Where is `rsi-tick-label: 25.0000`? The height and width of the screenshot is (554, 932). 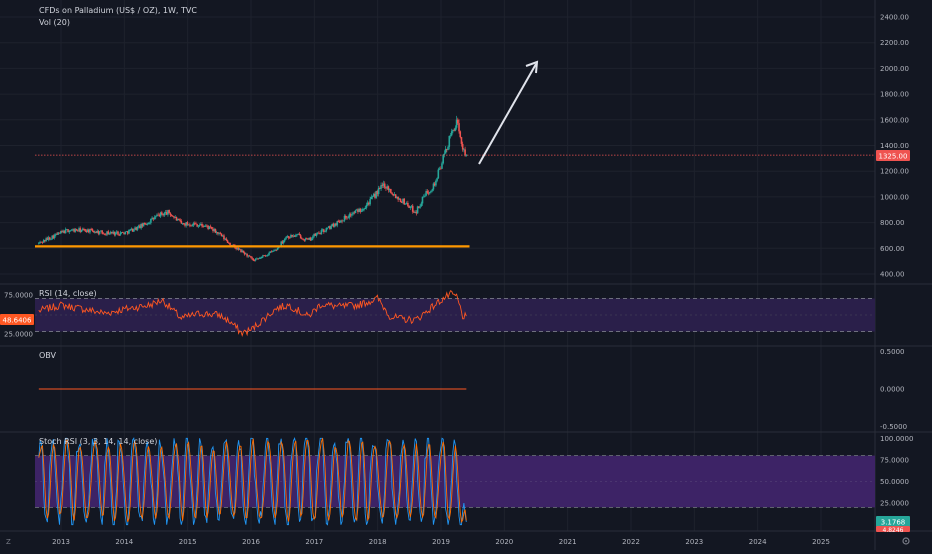
rsi-tick-label: 25.0000 is located at coordinates (18, 335).